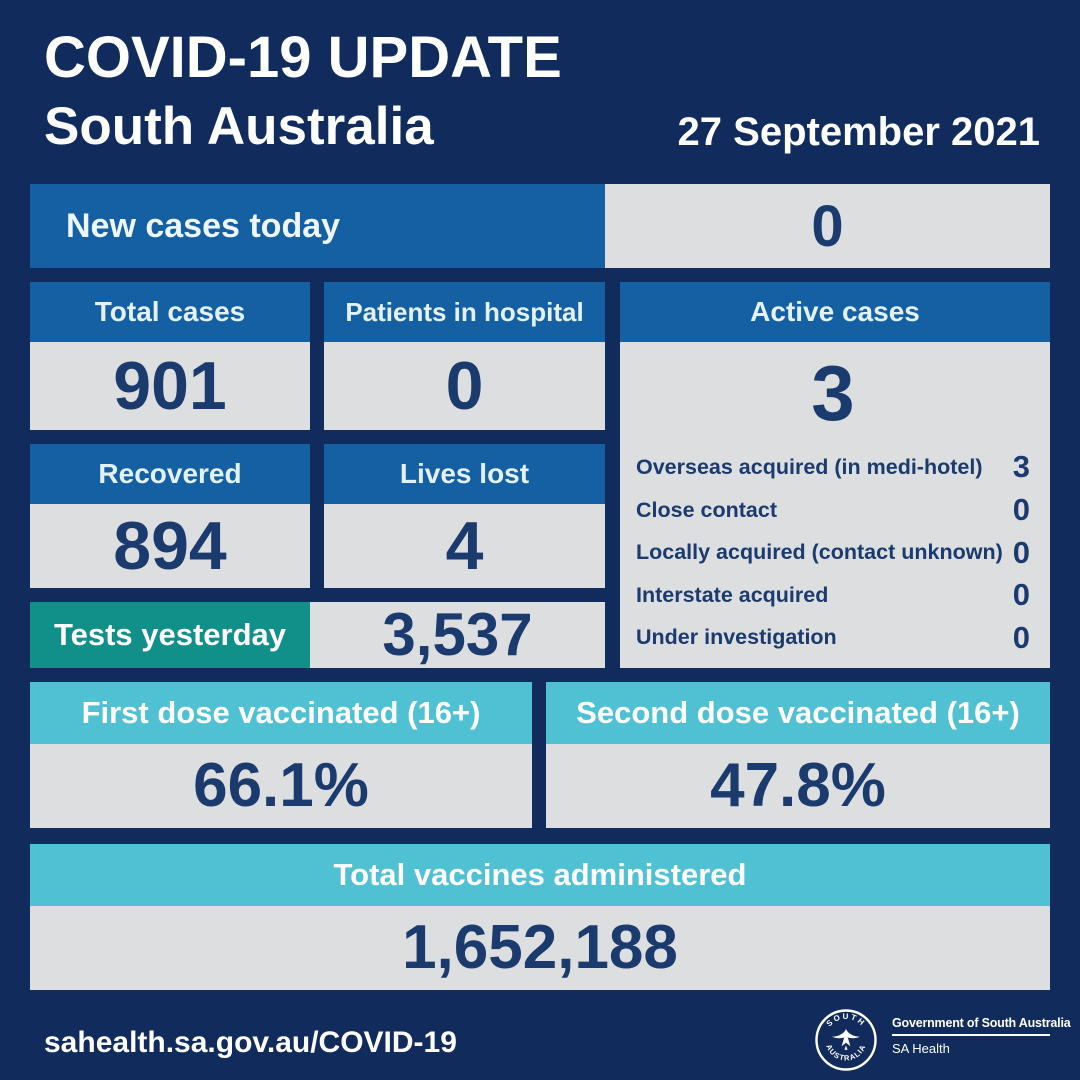 The width and height of the screenshot is (1080, 1080). What do you see at coordinates (858, 132) in the screenshot?
I see `report-date: 27 September 2021` at bounding box center [858, 132].